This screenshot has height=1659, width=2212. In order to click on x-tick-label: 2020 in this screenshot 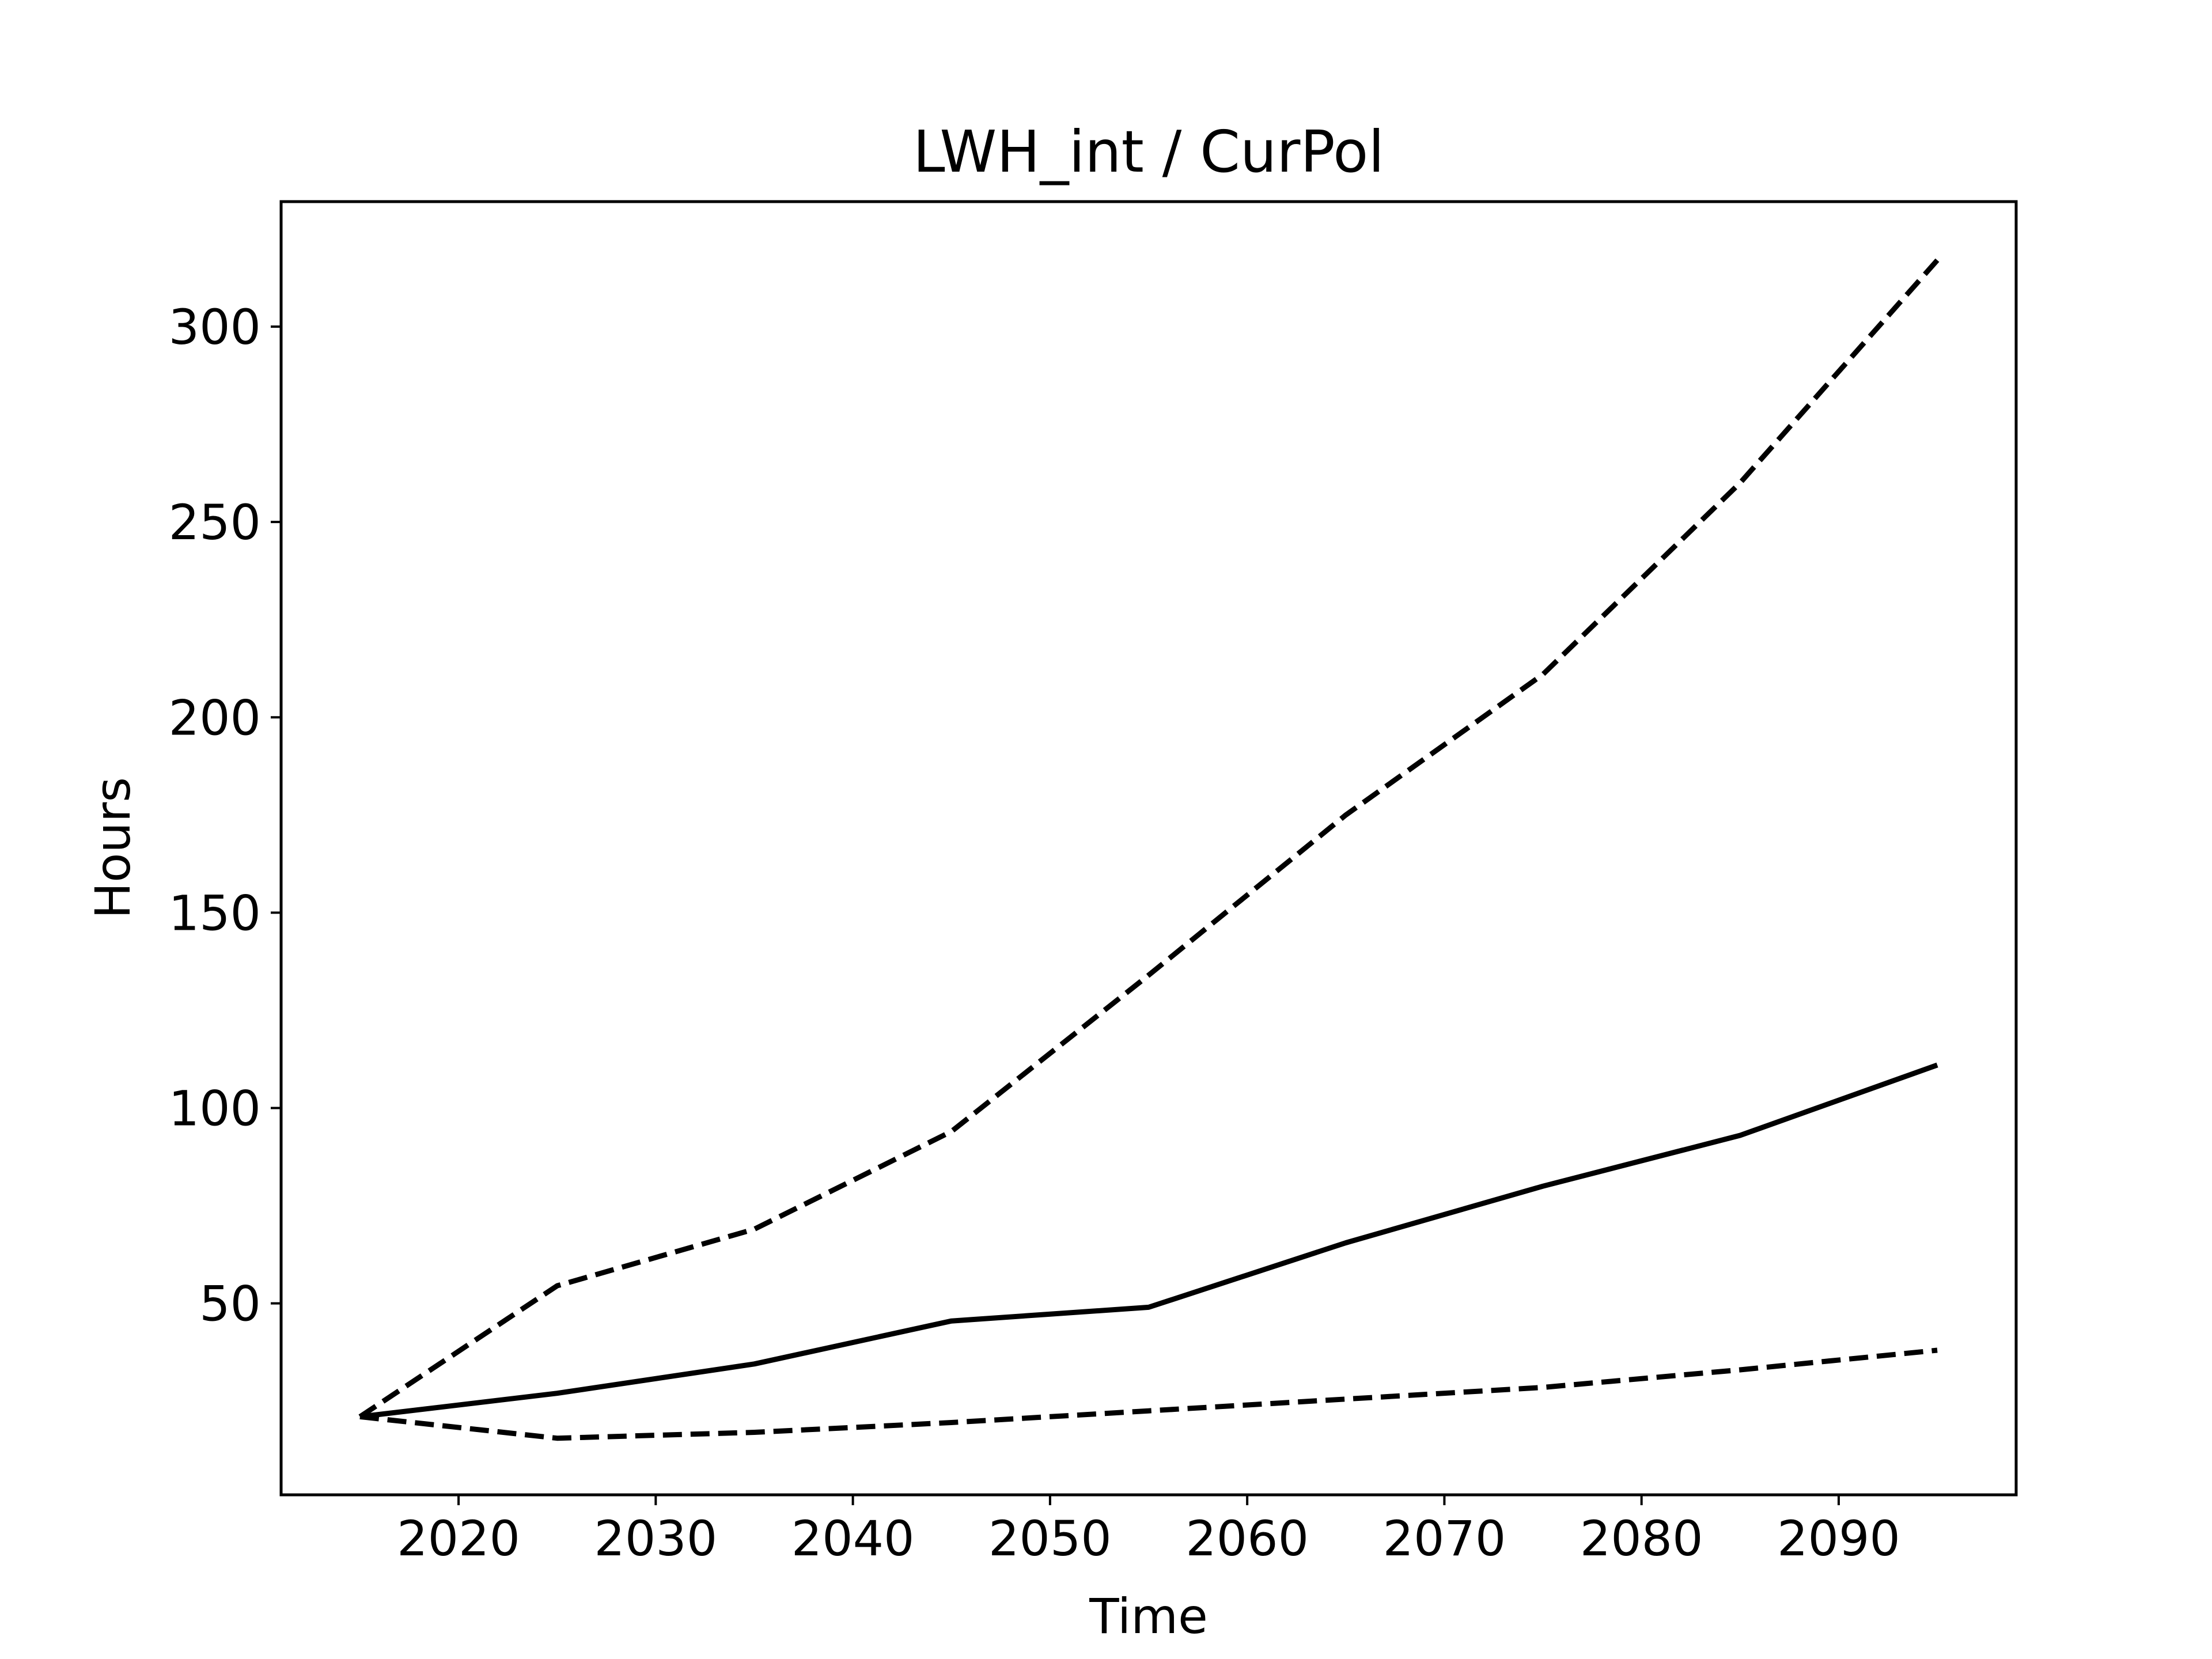, I will do `click(458, 1538)`.